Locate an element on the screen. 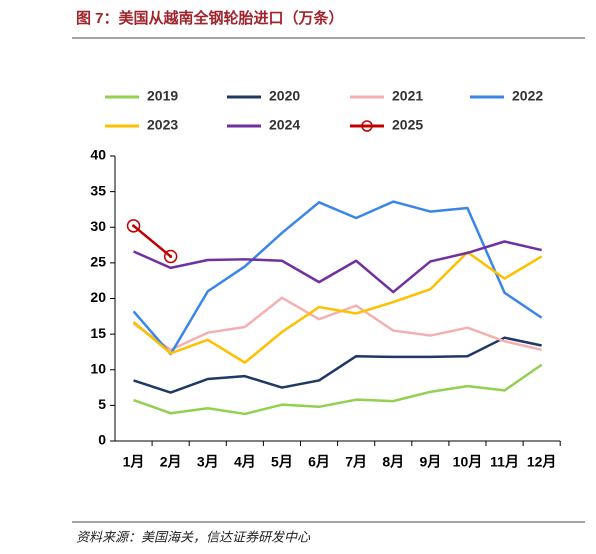 Image resolution: width=596 pixels, height=554 pixels. x-tick-label: 12月 is located at coordinates (542, 462).